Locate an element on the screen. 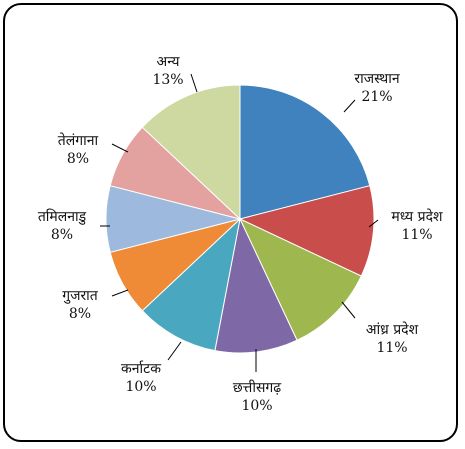 The image size is (465, 449). slice-category-label: आंध्र प्रदेश is located at coordinates (392, 329).